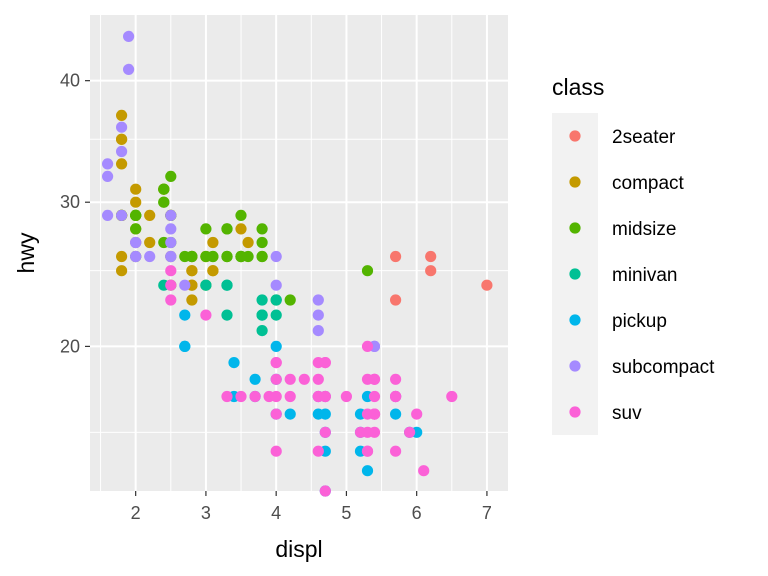 Image resolution: width=768 pixels, height=576 pixels. Describe the element at coordinates (276, 513) in the screenshot. I see `x-tick-label: 4` at that location.